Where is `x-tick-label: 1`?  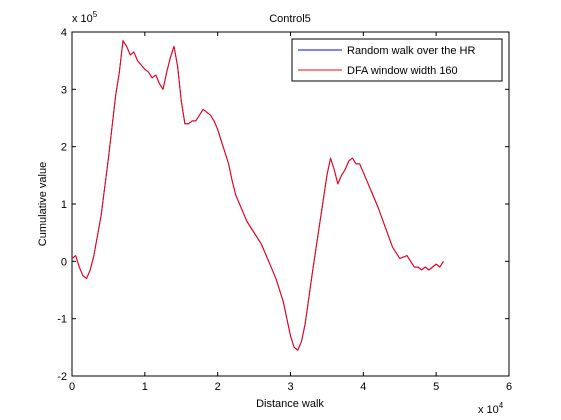 x-tick-label: 1 is located at coordinates (145, 387).